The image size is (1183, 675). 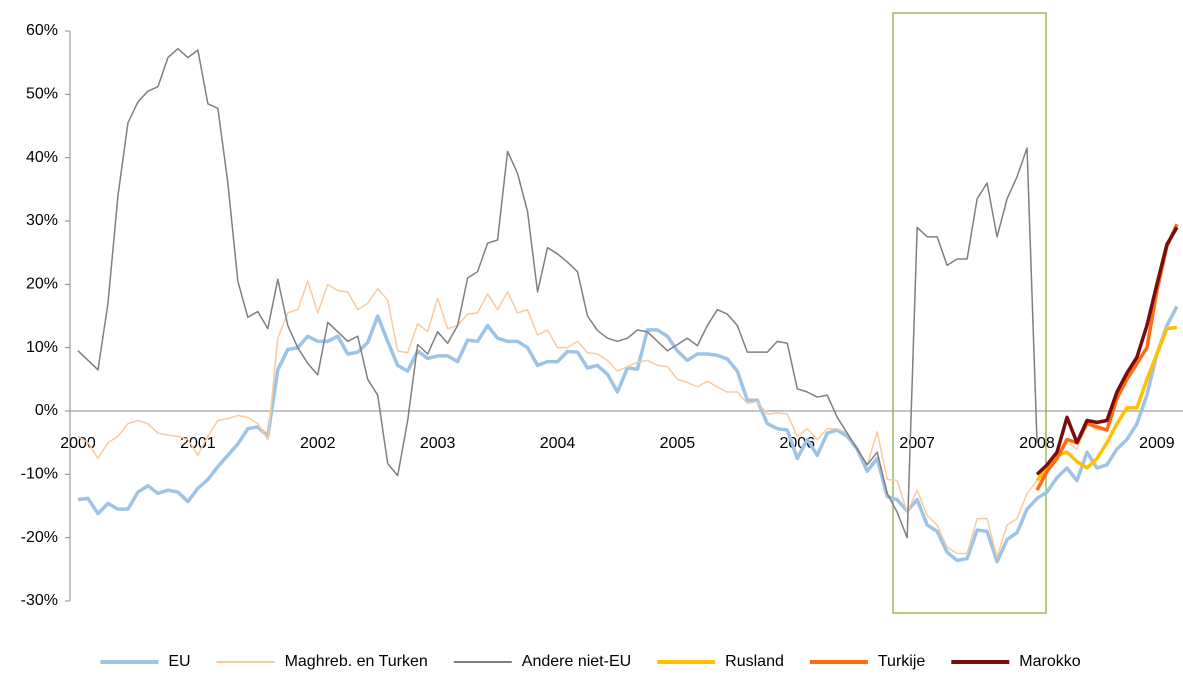 I want to click on y-tick-label: 30%, so click(x=42, y=220).